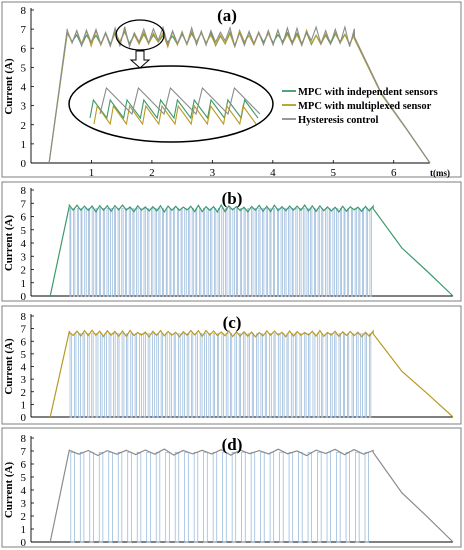  Describe the element at coordinates (232, 444) in the screenshot. I see `panel-label: (d)` at that location.